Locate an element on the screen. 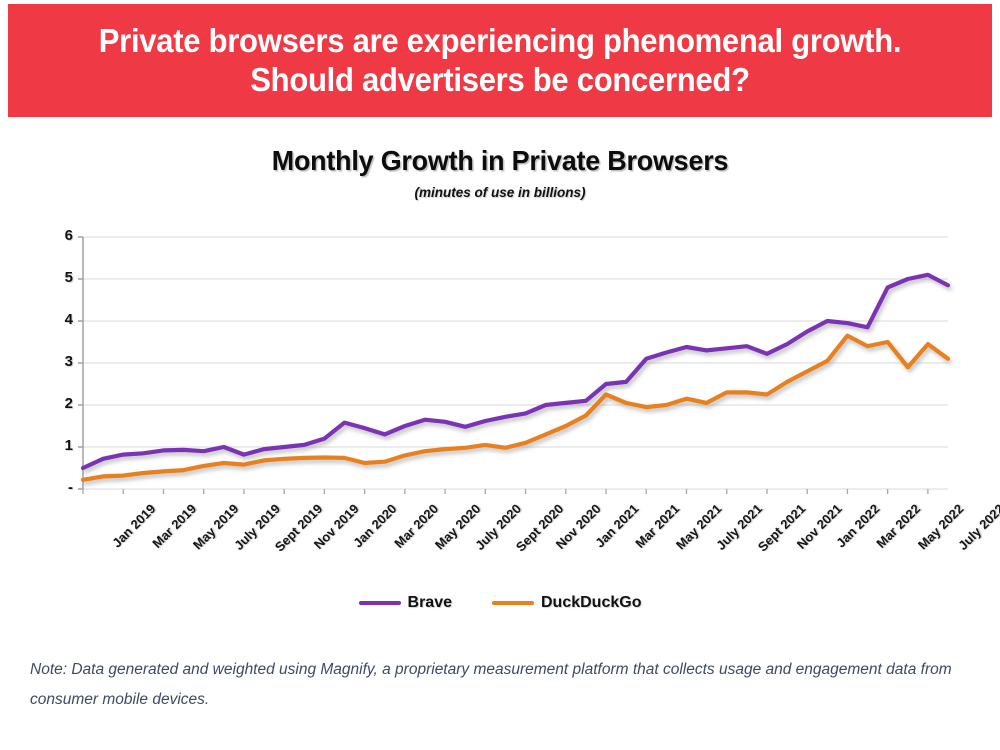 This screenshot has width=1000, height=750. legend-label: DuckDuckGo is located at coordinates (591, 602).